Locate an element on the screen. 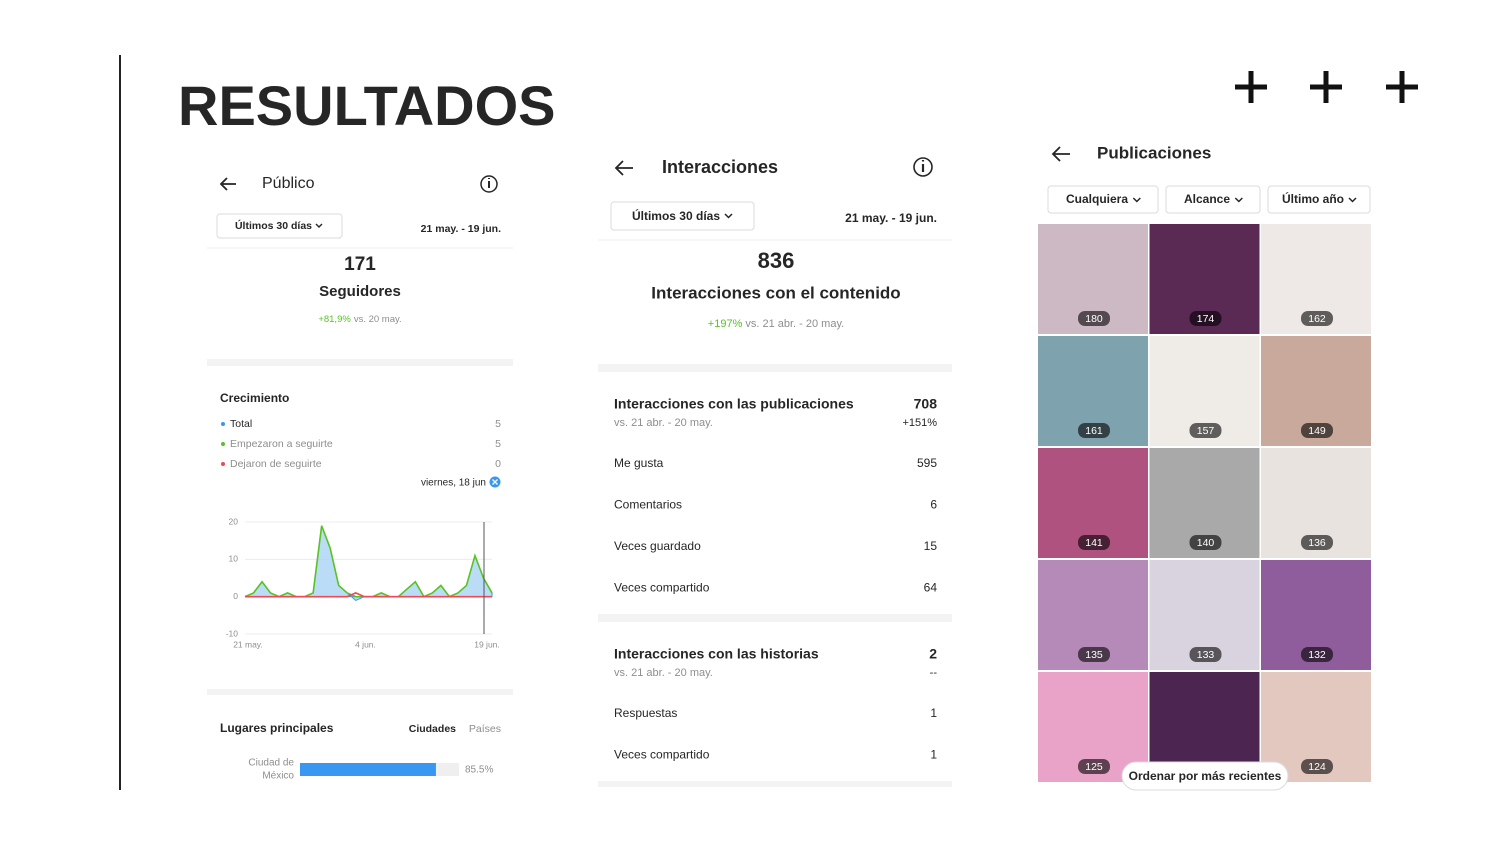 The height and width of the screenshot is (844, 1500). slide-title: RESULTADOS is located at coordinates (366, 105).